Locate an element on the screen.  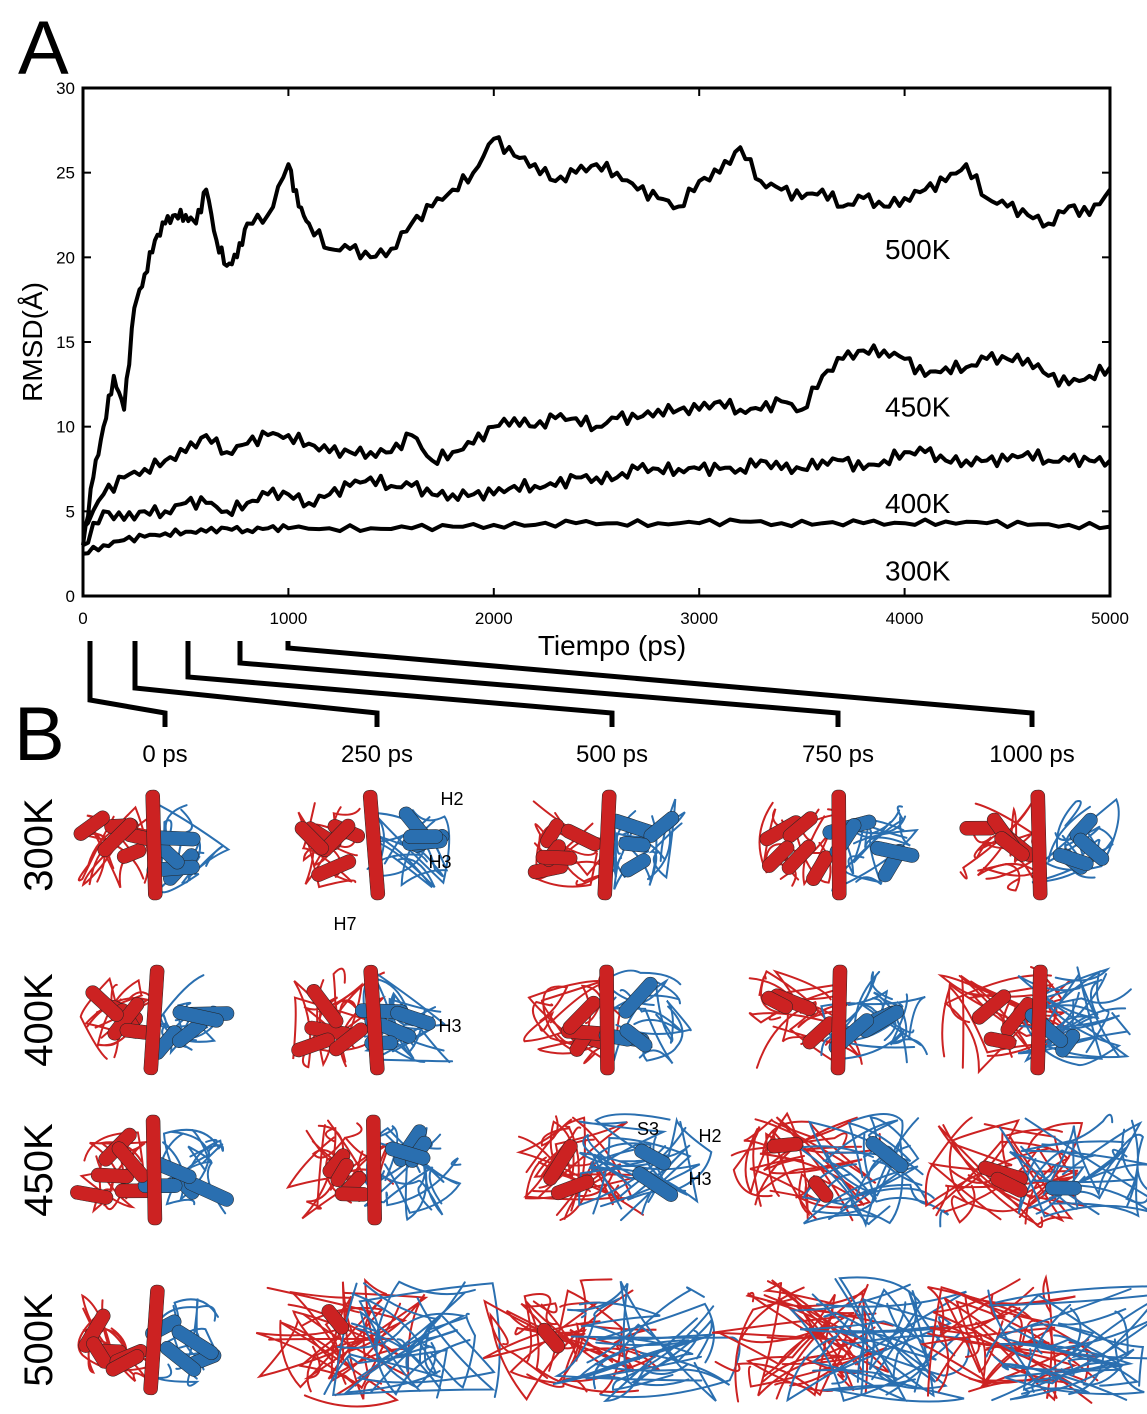
series-line-450K is located at coordinates (596, 436).